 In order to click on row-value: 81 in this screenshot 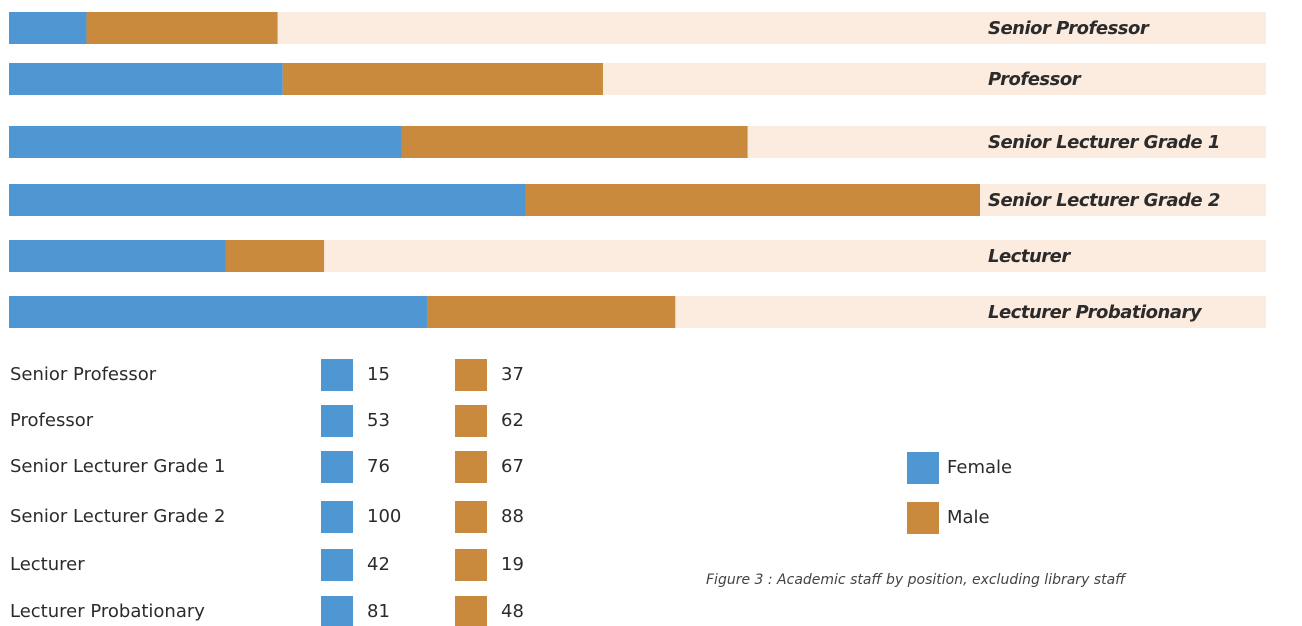, I will do `click(378, 611)`.